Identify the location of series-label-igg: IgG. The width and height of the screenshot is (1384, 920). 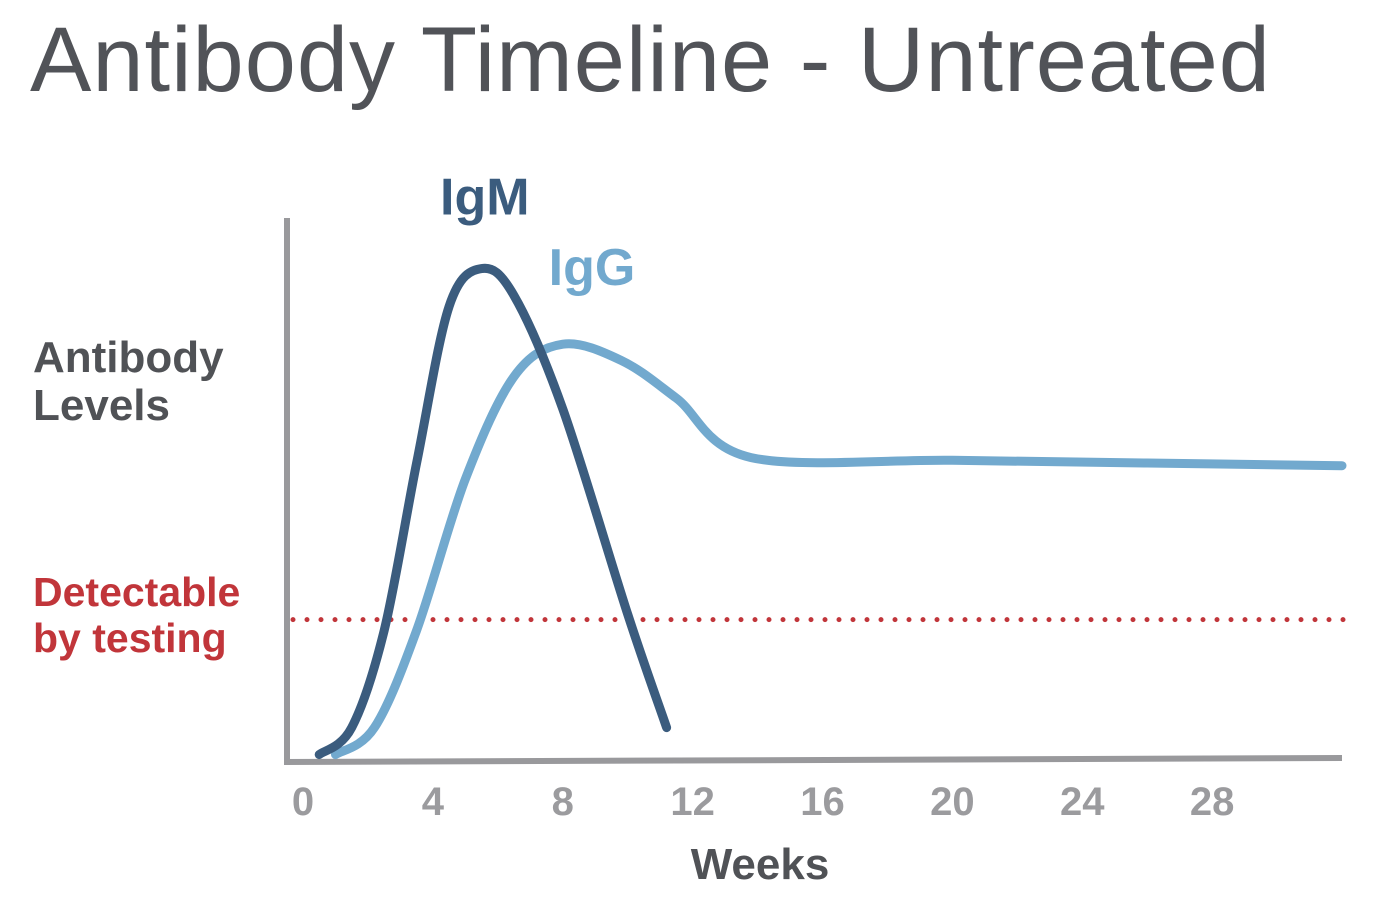
(592, 268).